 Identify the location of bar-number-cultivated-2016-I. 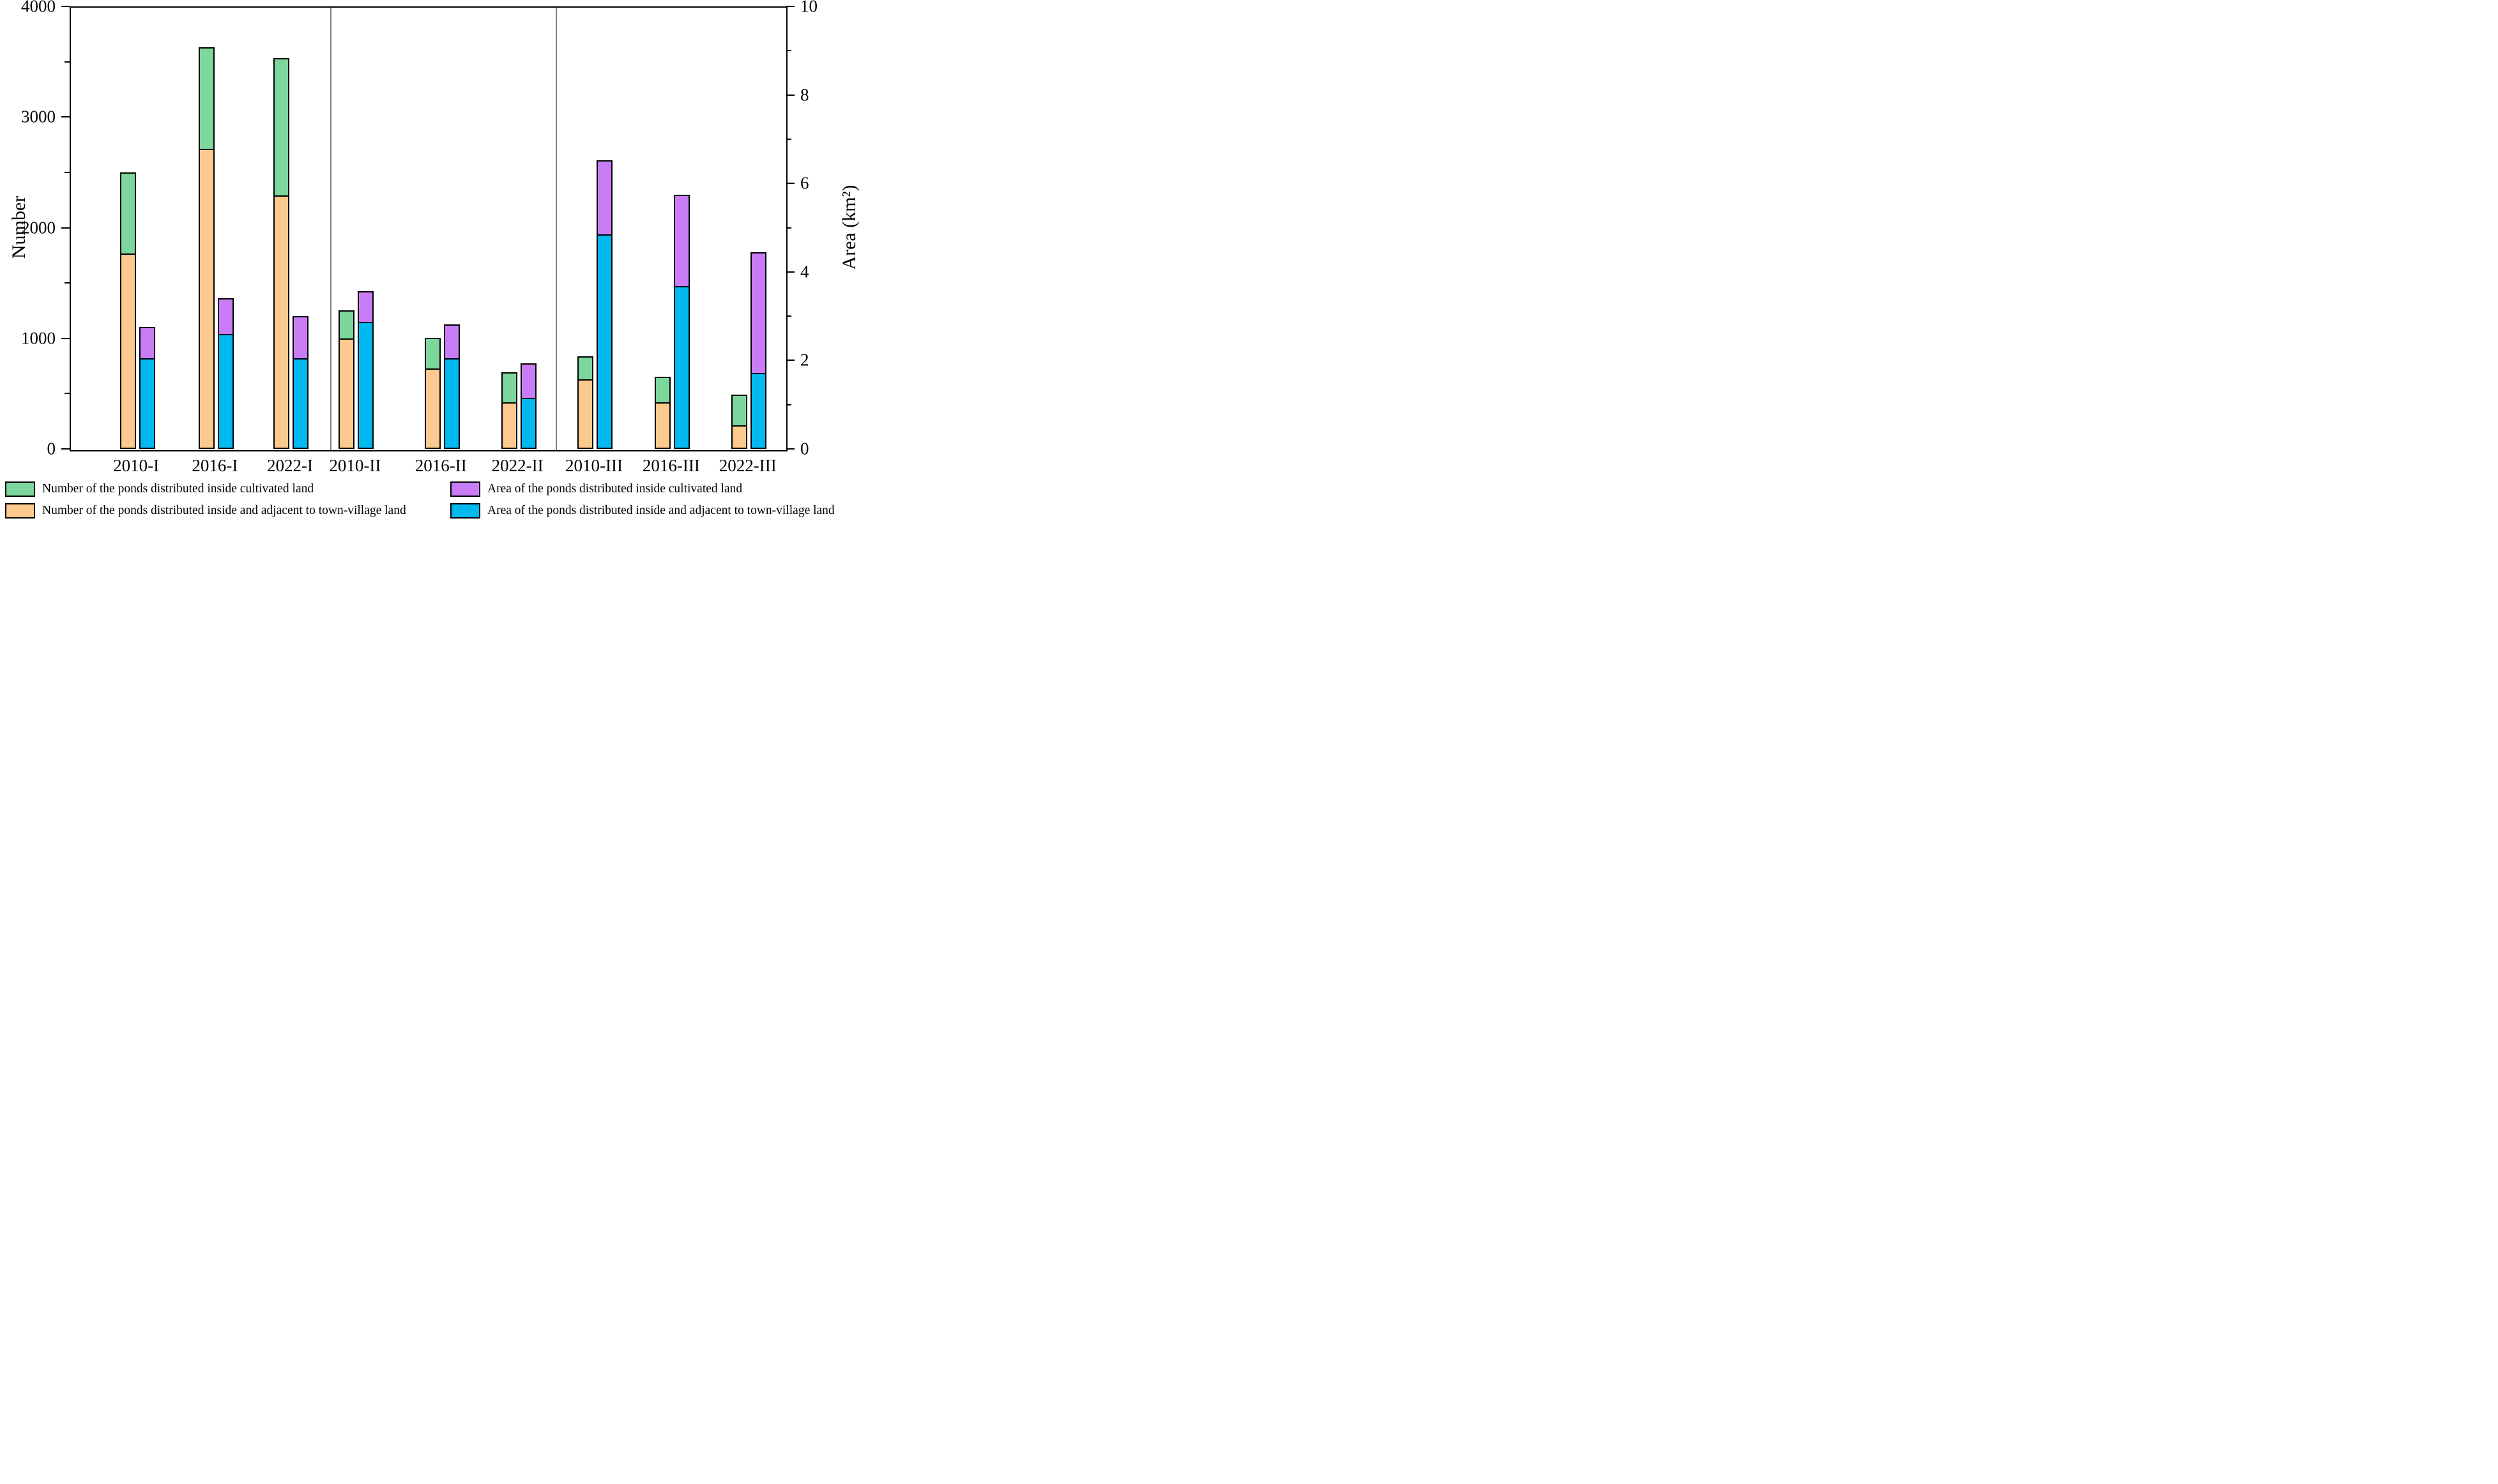
(206, 99).